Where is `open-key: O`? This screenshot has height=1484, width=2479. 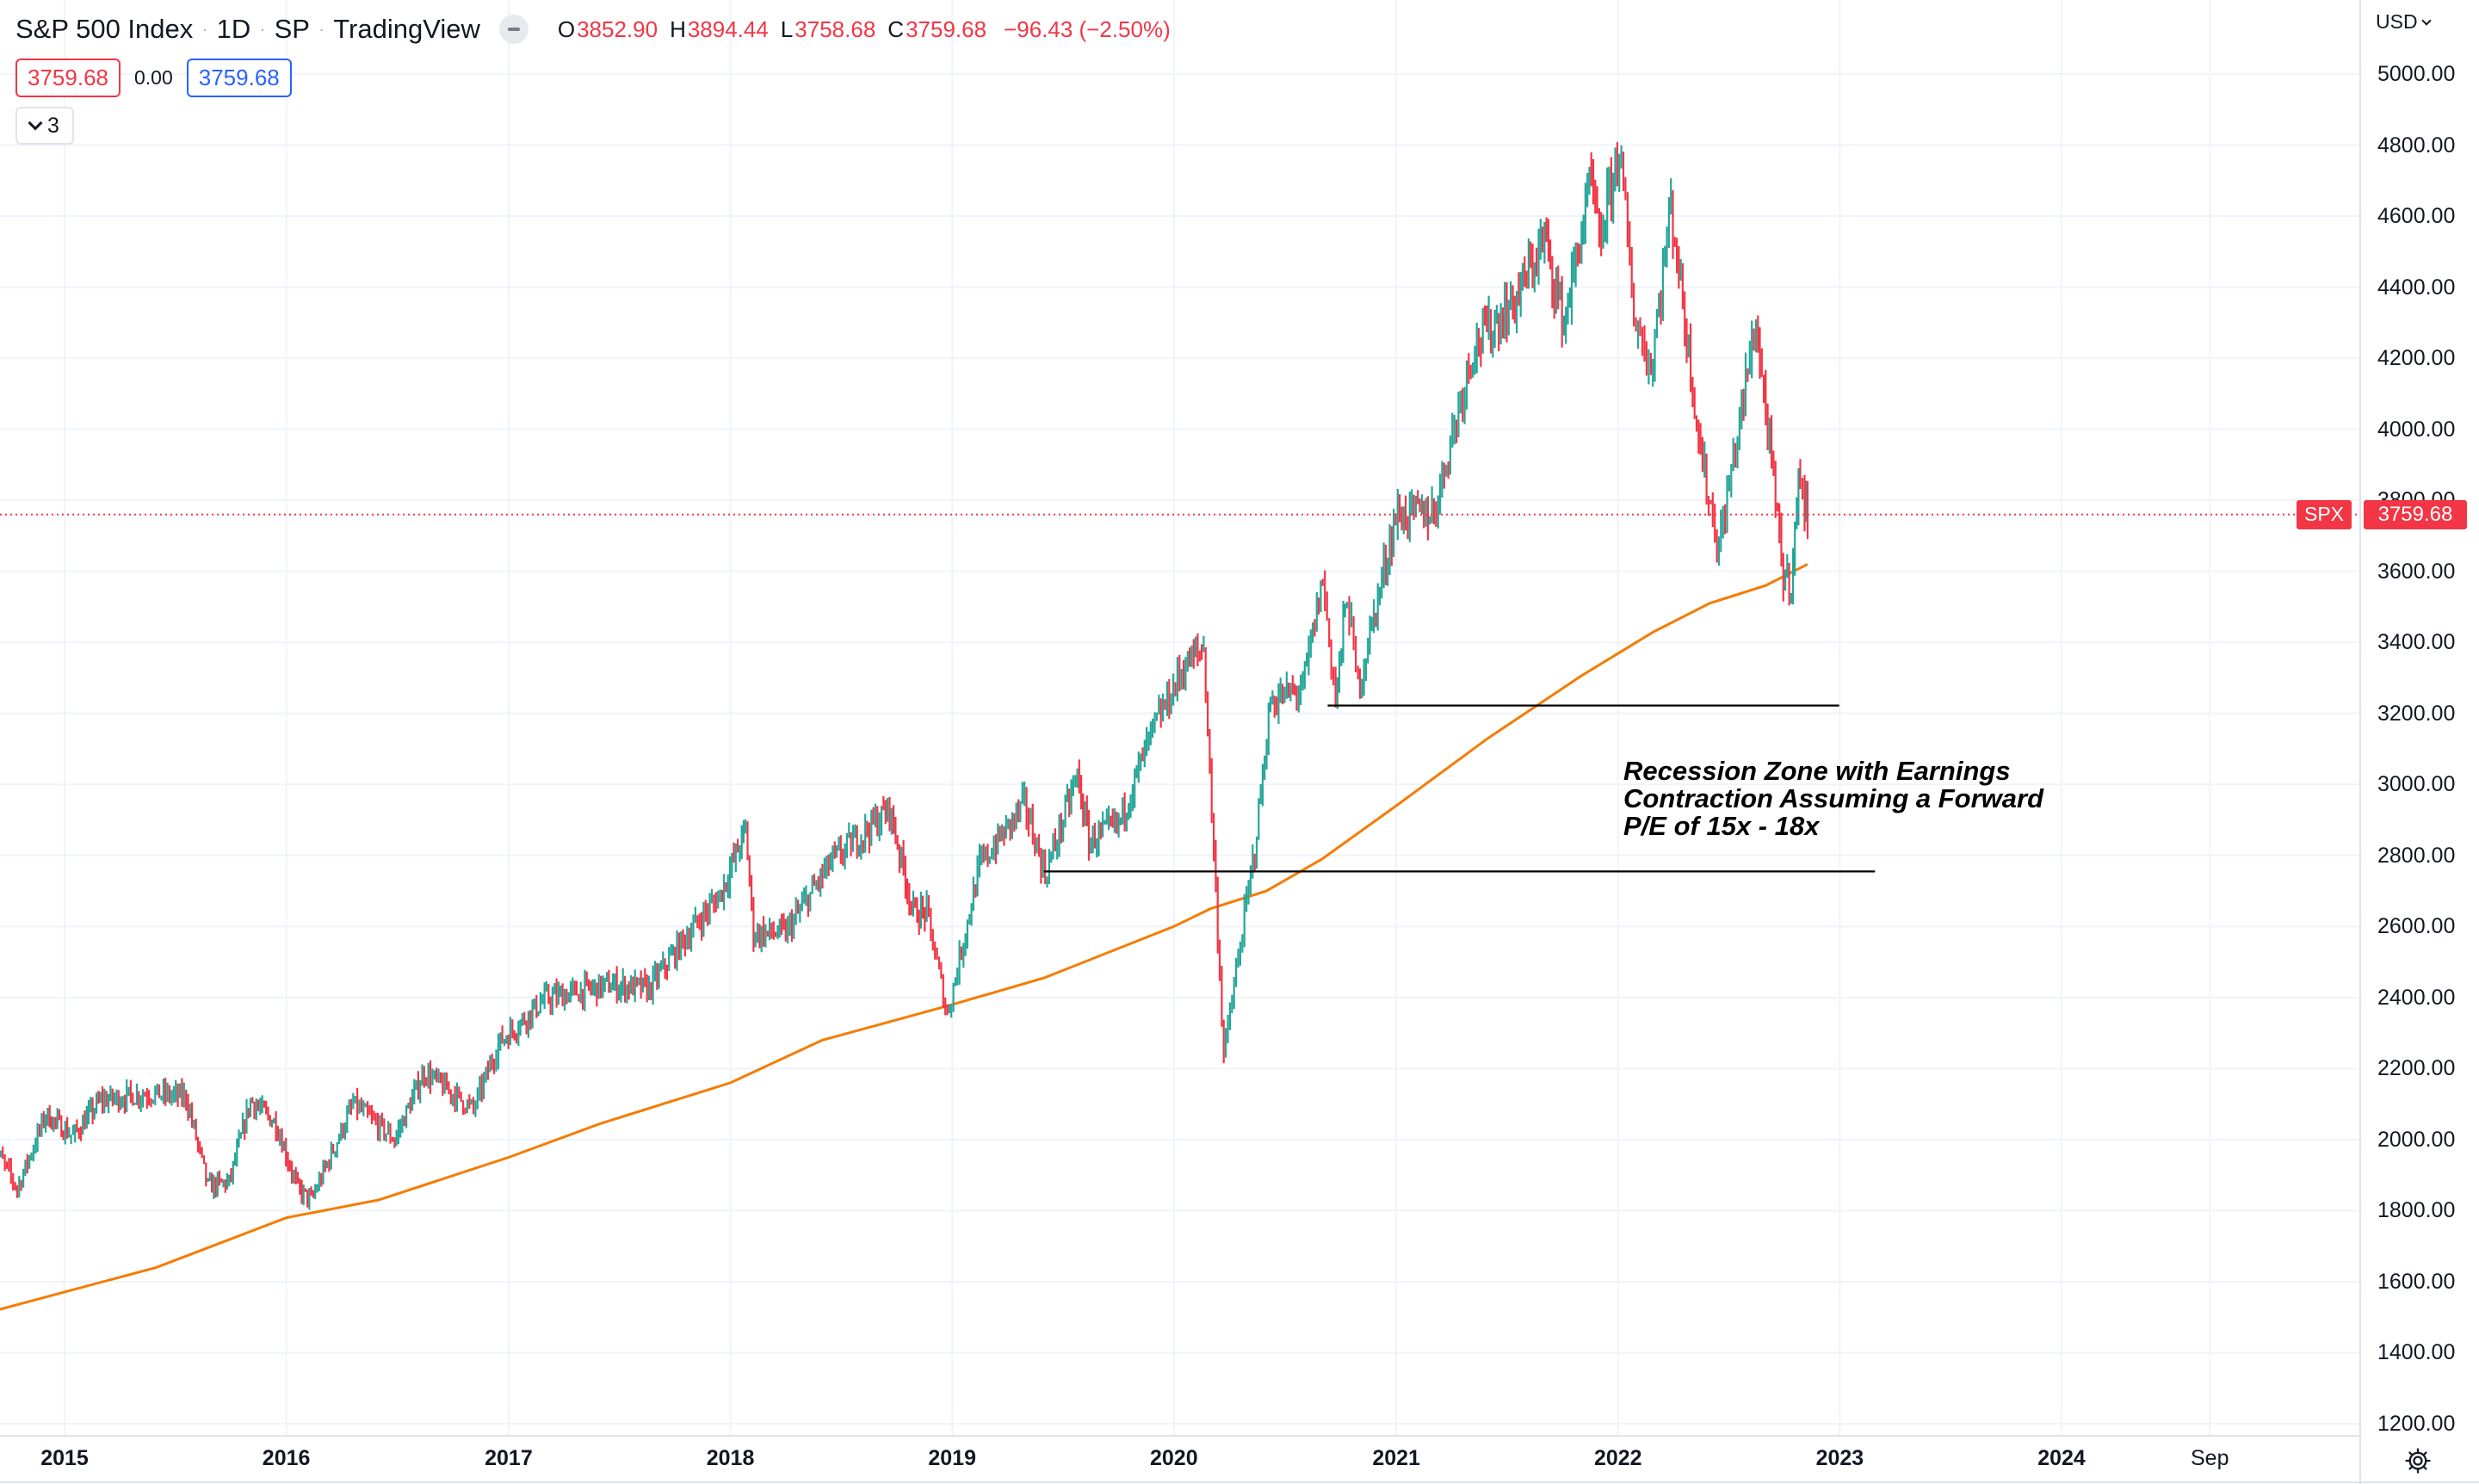
open-key: O is located at coordinates (566, 28).